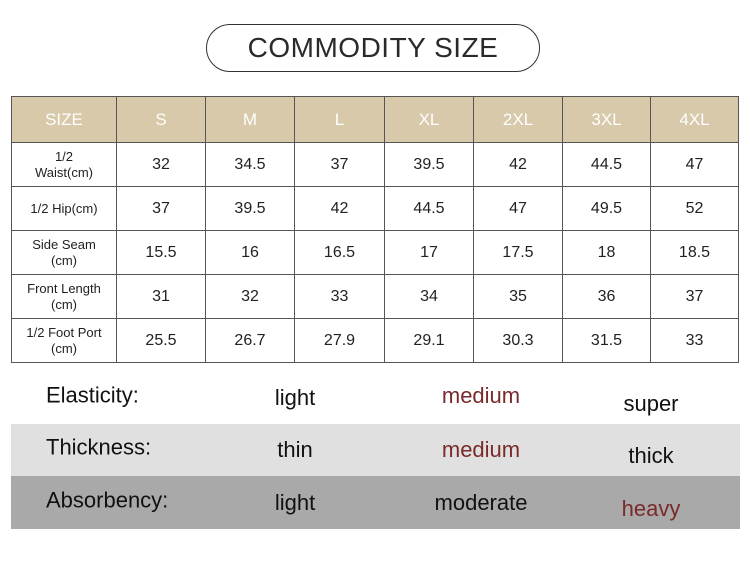 This screenshot has width=750, height=564. Describe the element at coordinates (481, 502) in the screenshot. I see `option: moderate` at that location.